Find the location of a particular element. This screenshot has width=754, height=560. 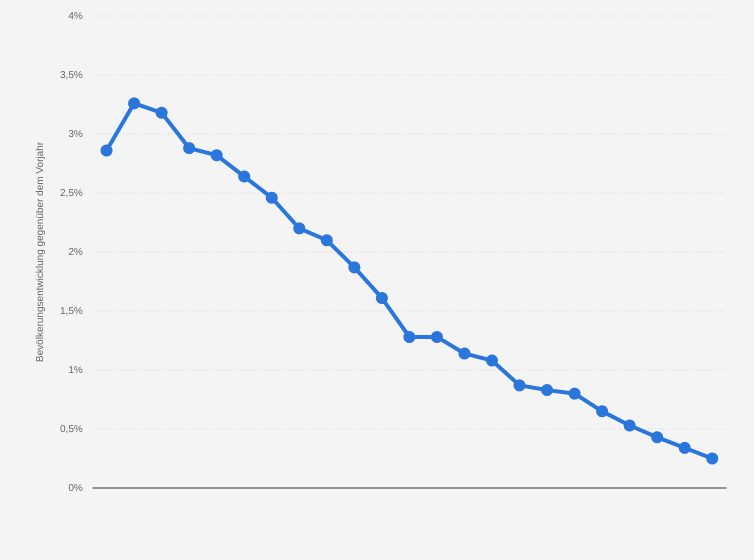

y-tick-label: 0,5% is located at coordinates (71, 429).